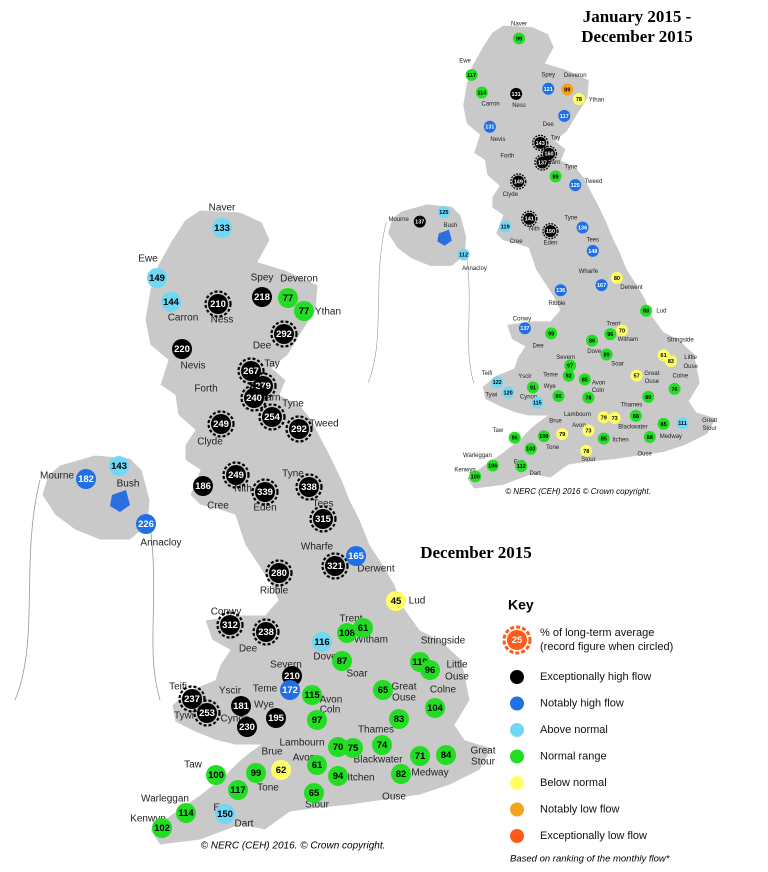 This screenshot has height=872, width=768. Describe the element at coordinates (567, 90) in the screenshot. I see `station-value: 89` at that location.